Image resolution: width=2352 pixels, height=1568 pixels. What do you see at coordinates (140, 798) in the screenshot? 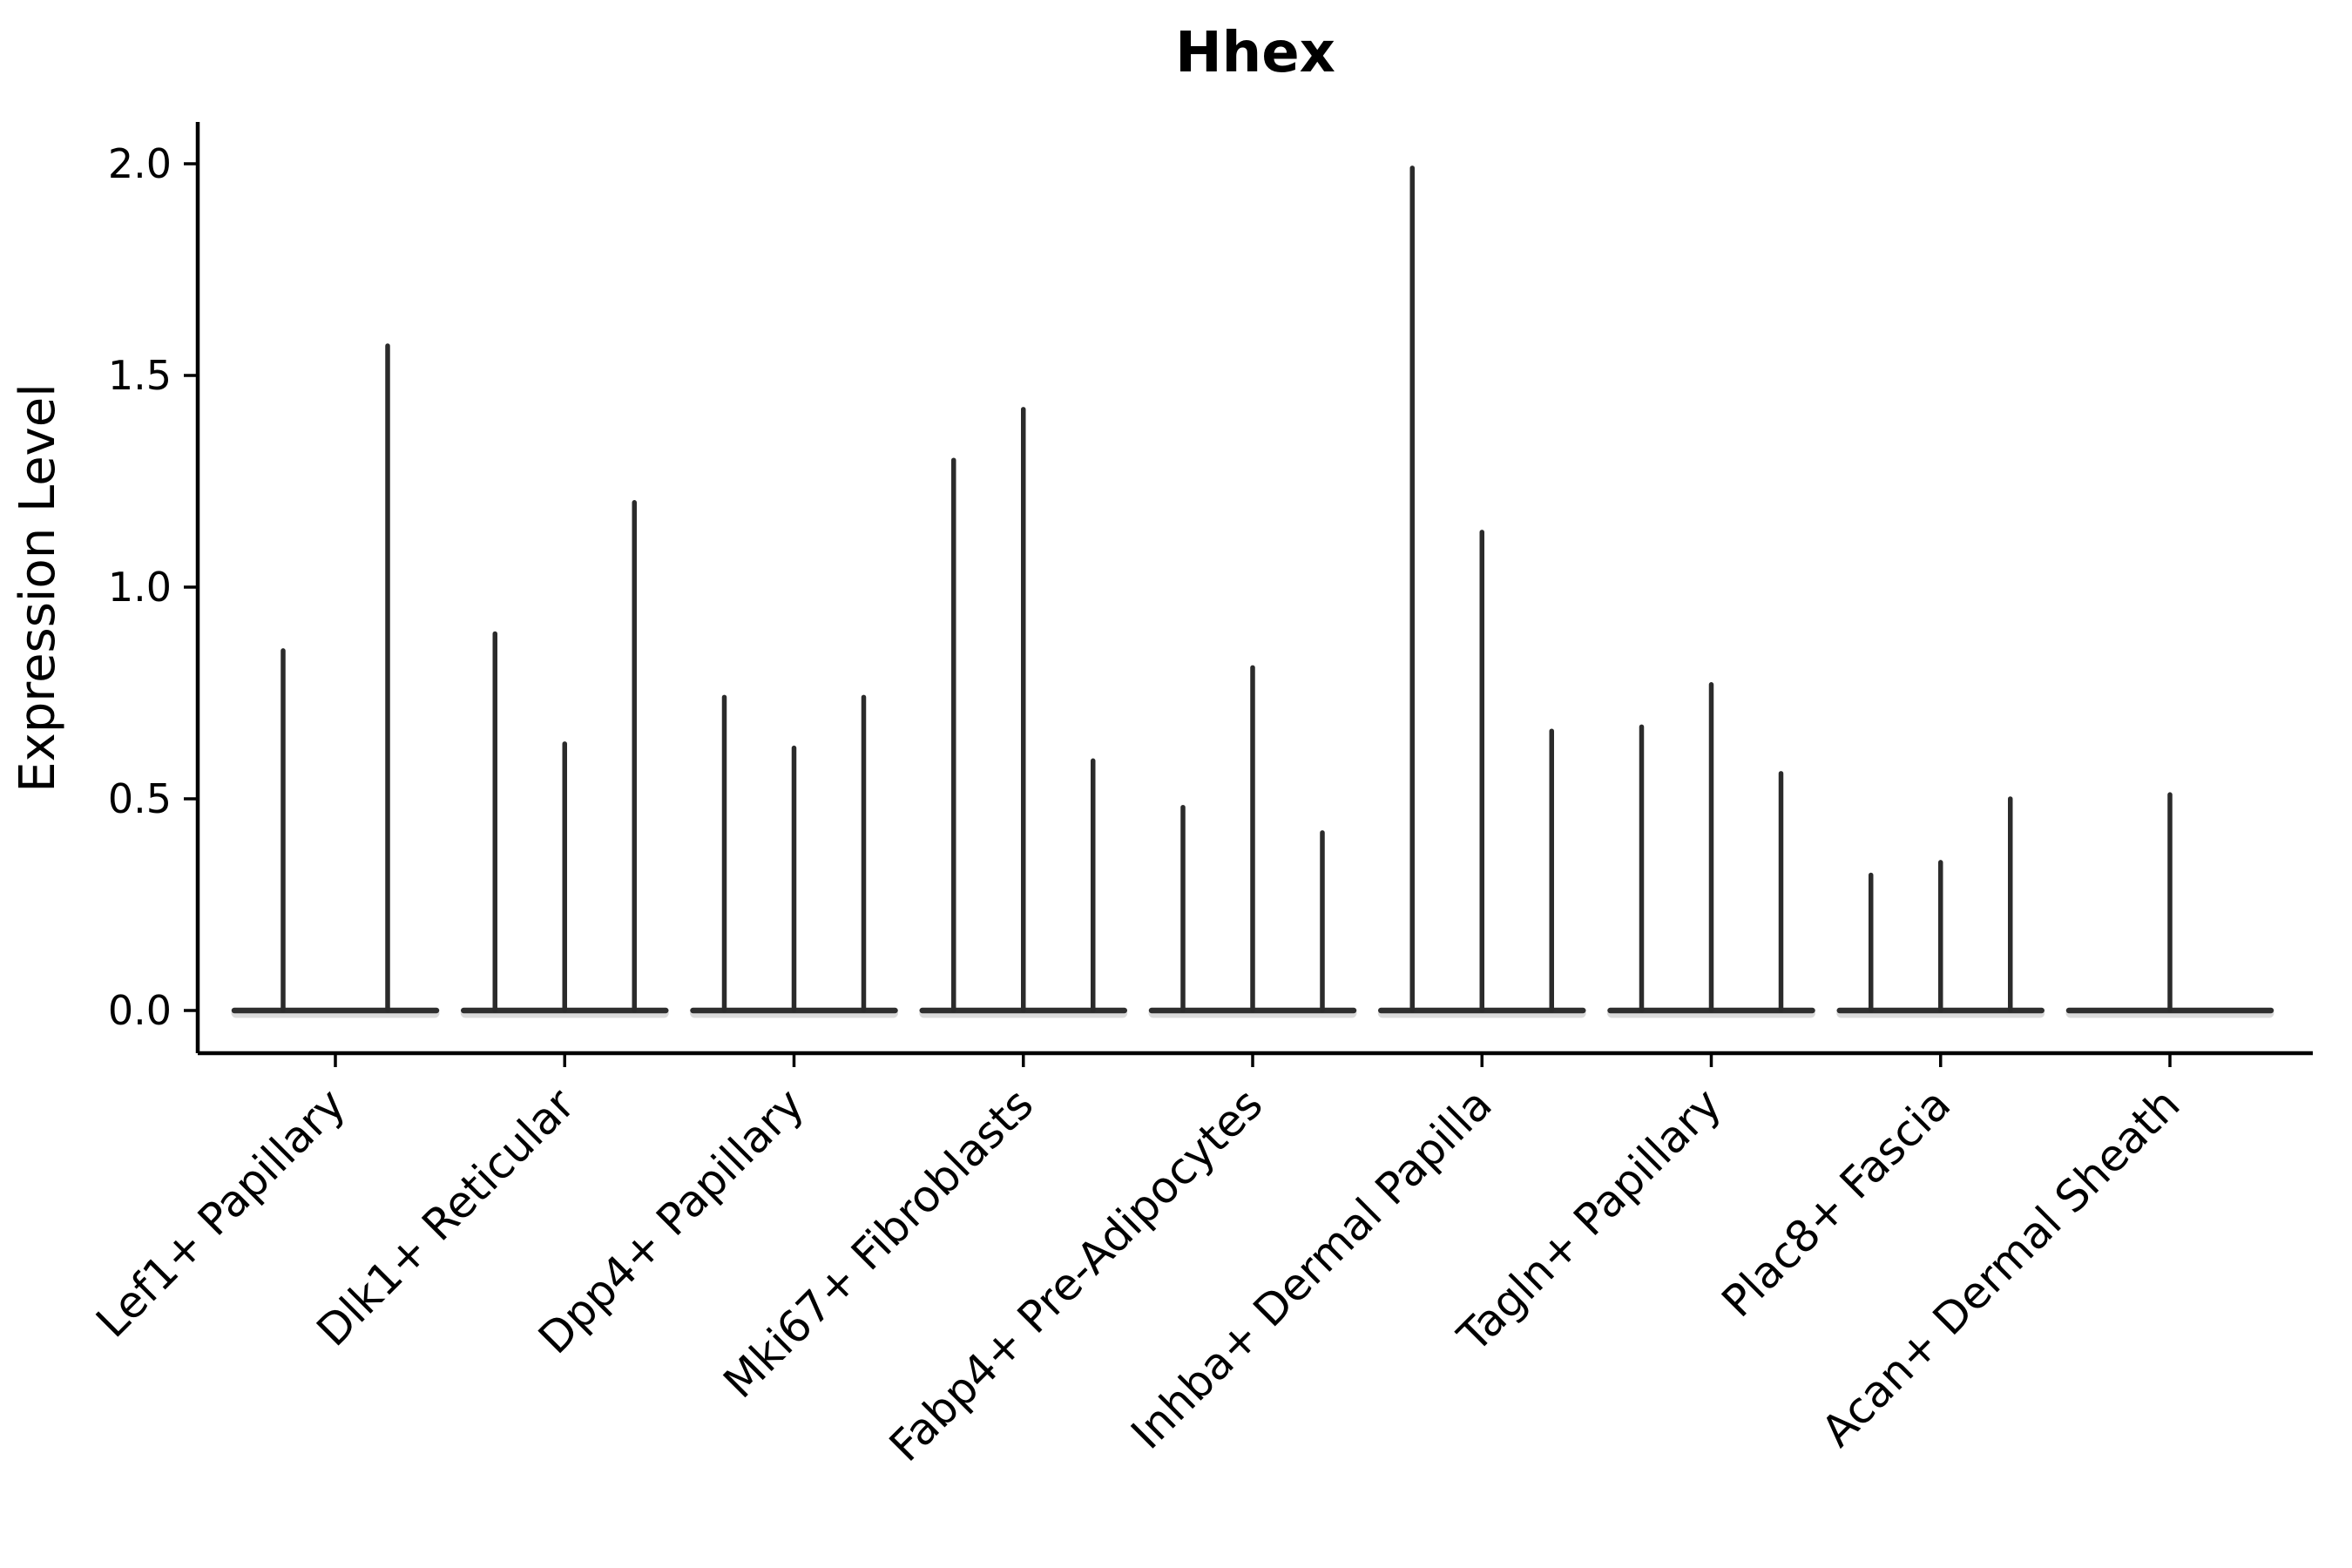
I see `y-tick-label: 0.5` at bounding box center [140, 798].